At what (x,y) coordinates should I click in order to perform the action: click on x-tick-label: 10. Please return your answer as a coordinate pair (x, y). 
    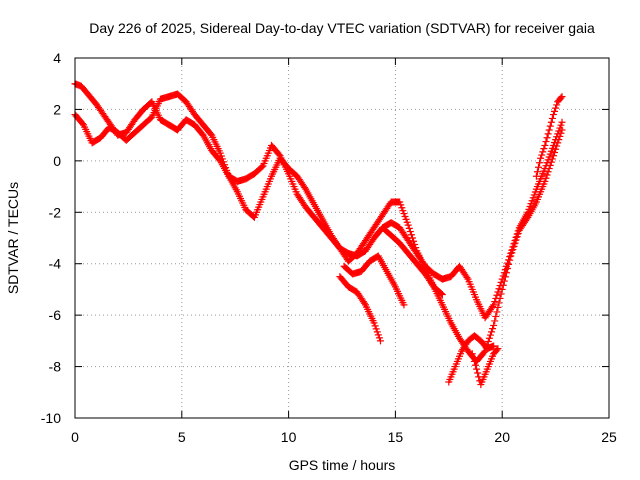
    Looking at the image, I should click on (289, 437).